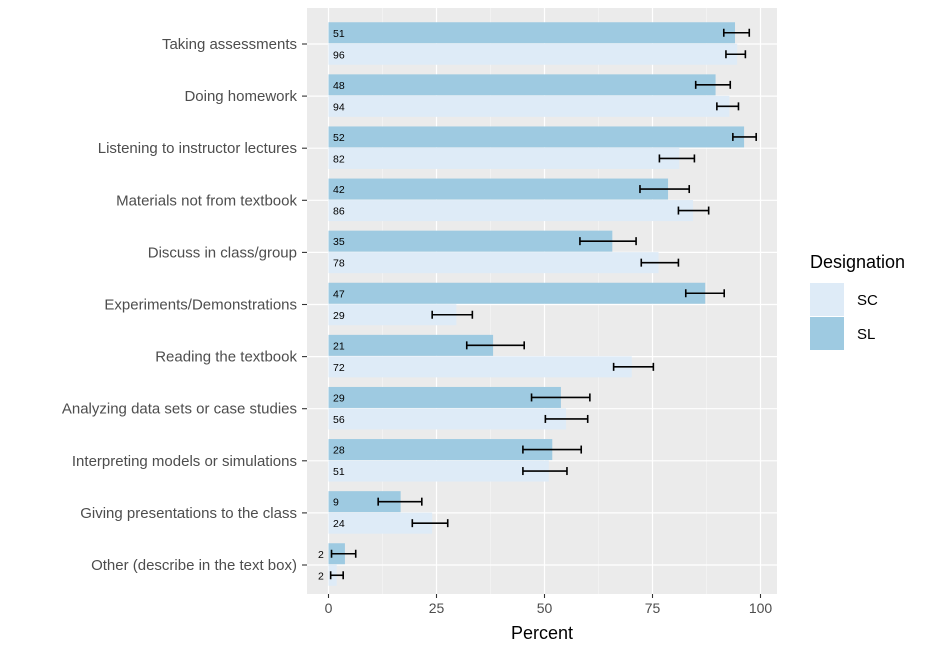 The height and width of the screenshot is (648, 932). I want to click on count-label-sc: 96, so click(339, 55).